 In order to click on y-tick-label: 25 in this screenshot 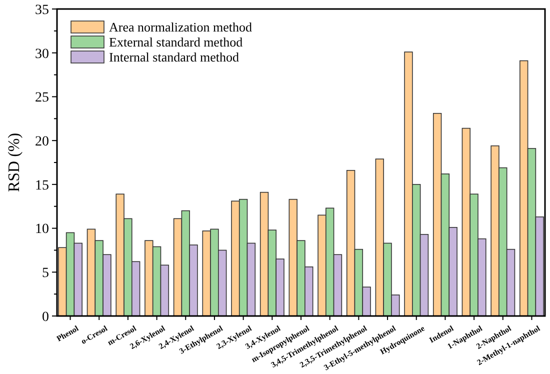, I will do `click(42, 98)`.